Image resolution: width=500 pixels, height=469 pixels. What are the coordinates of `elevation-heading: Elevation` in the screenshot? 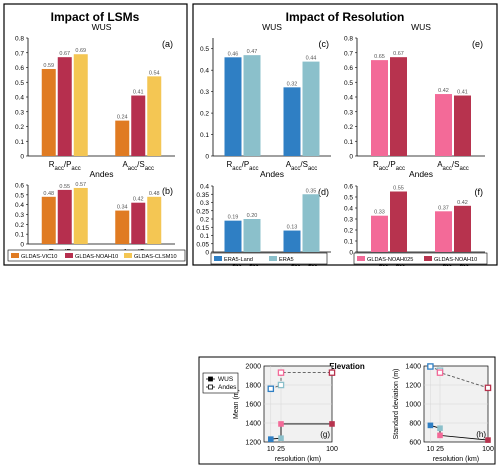 It's located at (347, 366).